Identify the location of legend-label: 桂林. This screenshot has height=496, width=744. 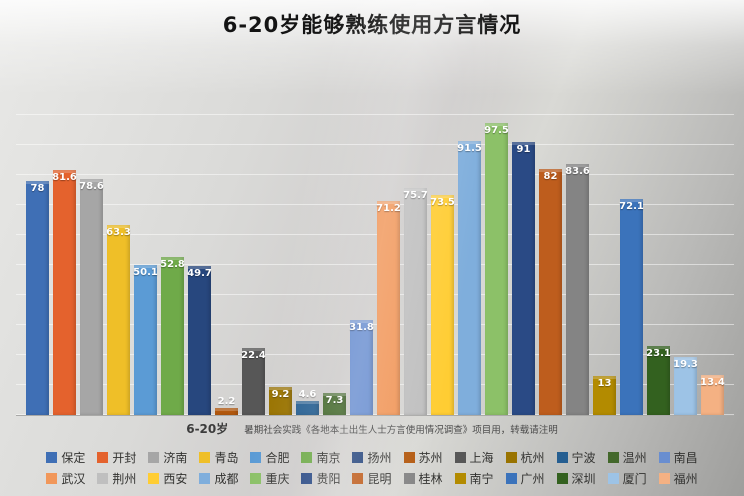
(430, 479).